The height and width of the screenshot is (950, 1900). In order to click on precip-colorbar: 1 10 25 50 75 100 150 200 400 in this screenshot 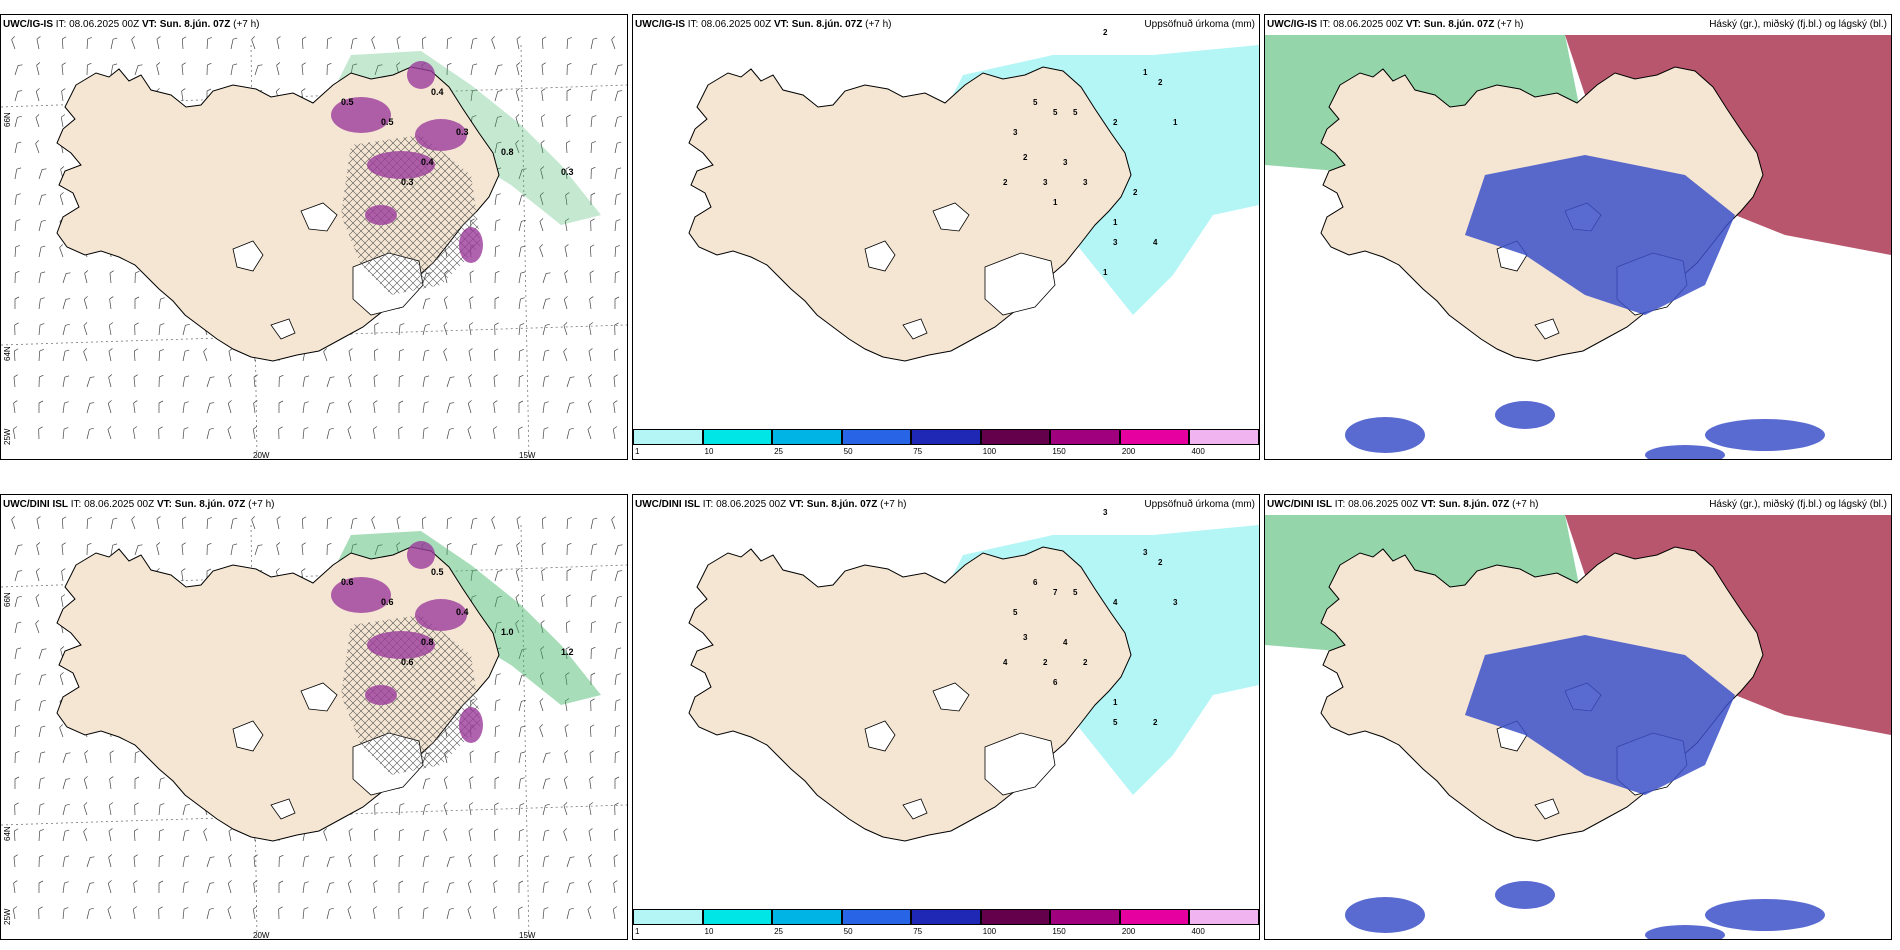, I will do `click(946, 444)`.